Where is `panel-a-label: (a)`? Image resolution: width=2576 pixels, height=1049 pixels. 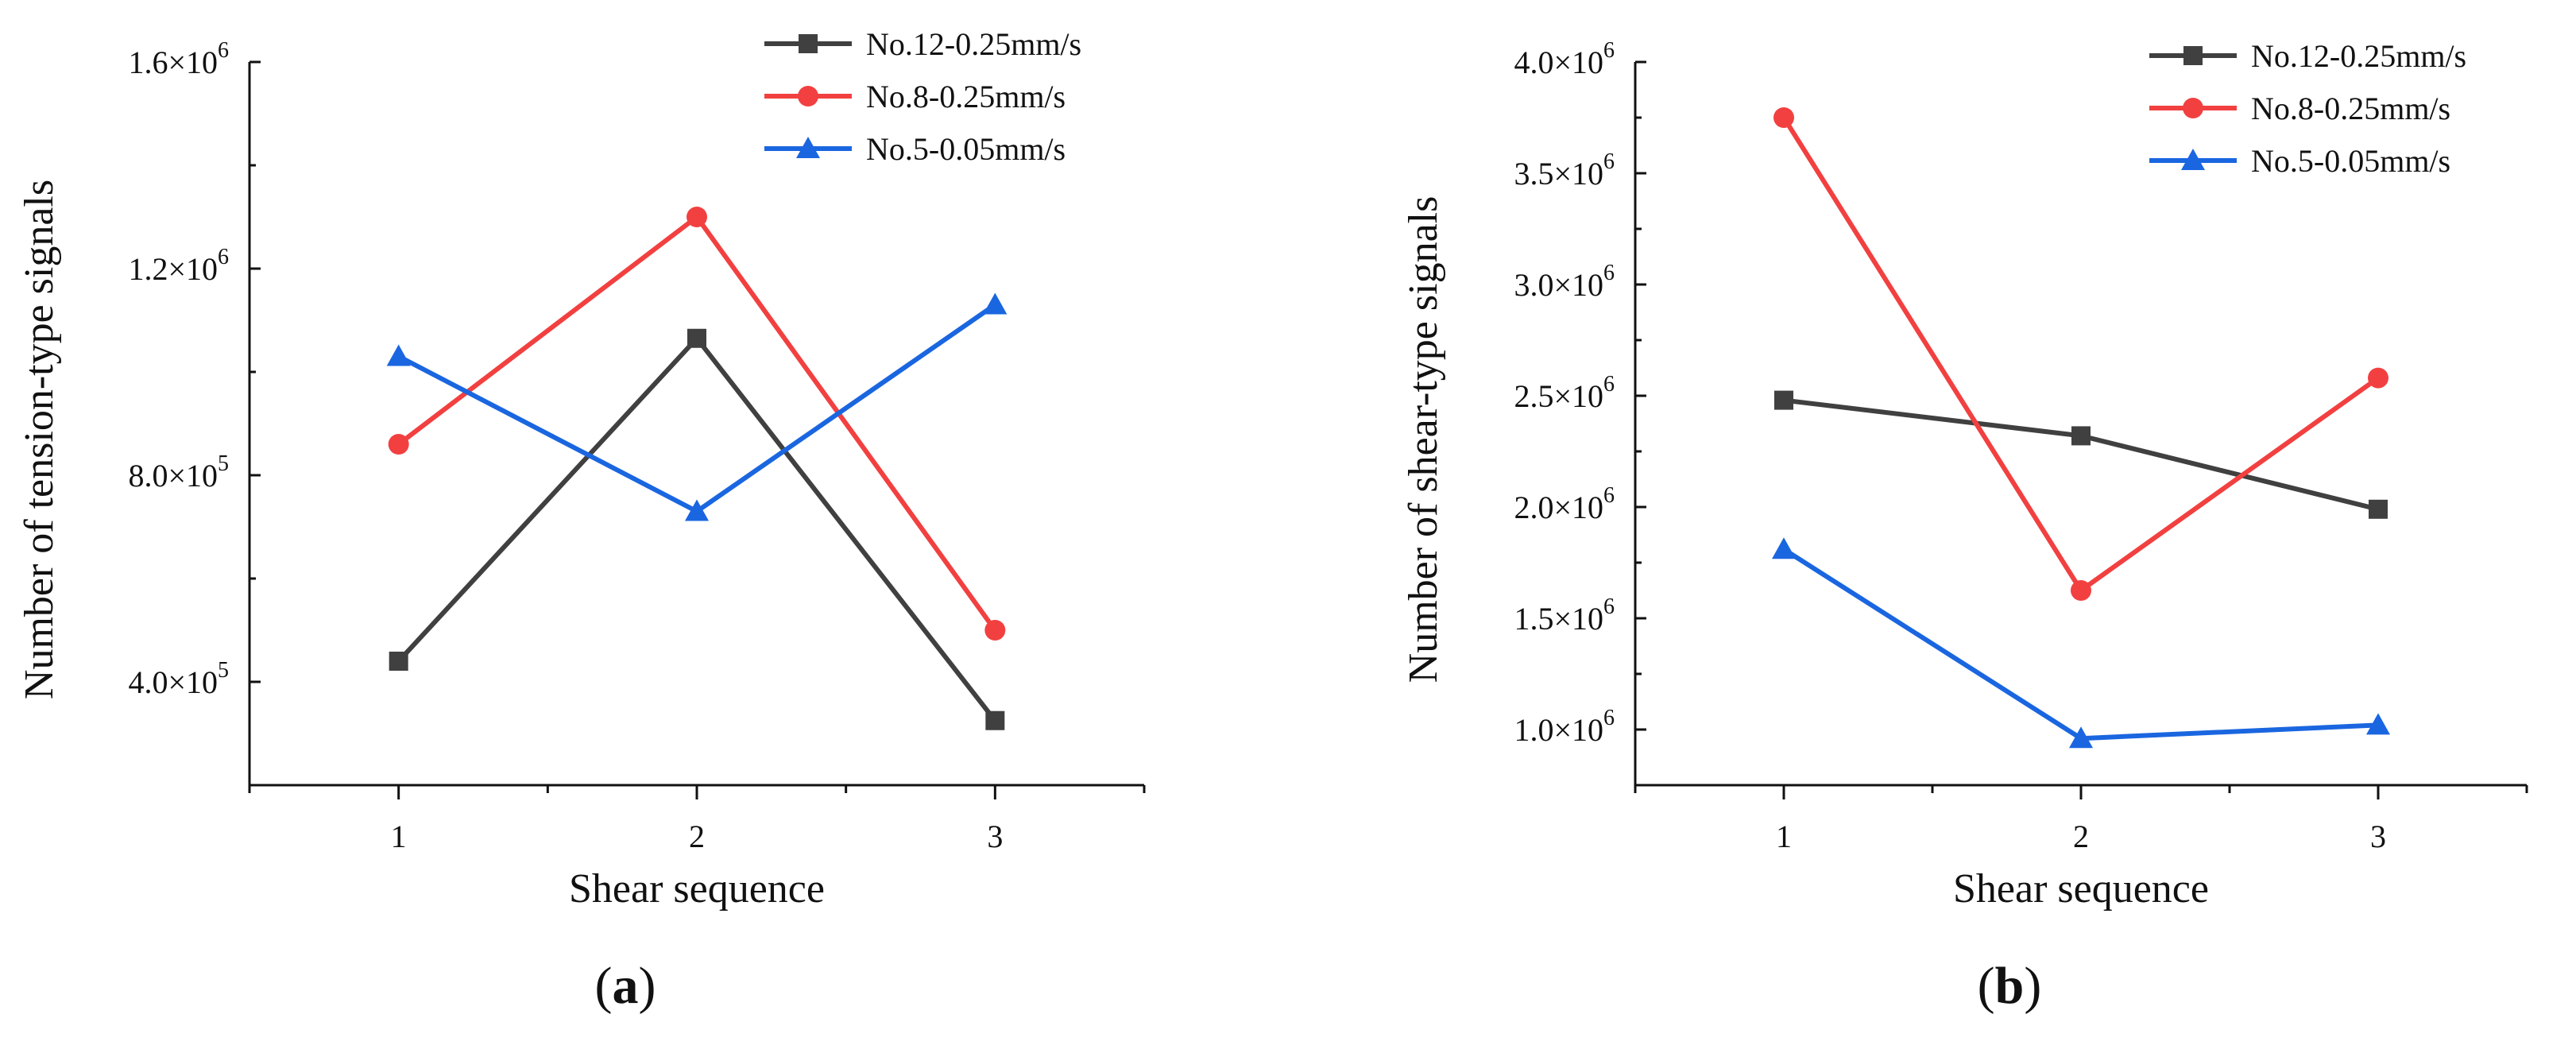
panel-a-label: (a) is located at coordinates (625, 986).